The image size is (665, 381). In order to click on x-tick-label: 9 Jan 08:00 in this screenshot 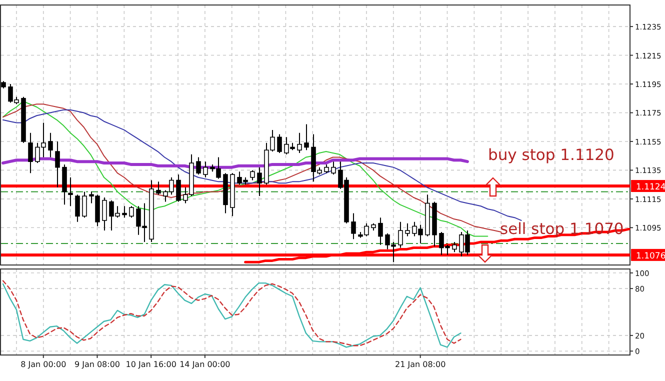, I will do `click(97, 364)`.